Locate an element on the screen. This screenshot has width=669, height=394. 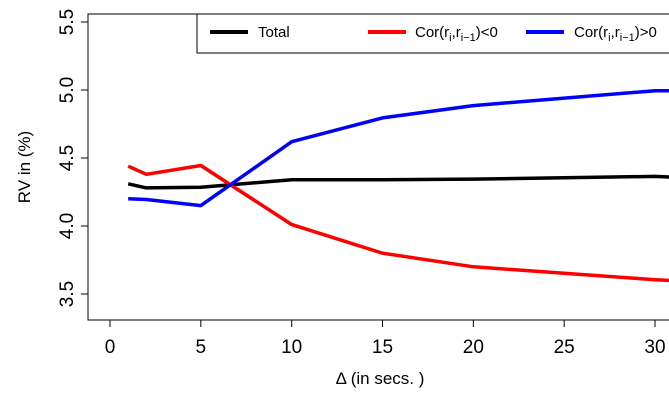
legend-label-negative: Cor(ri,ri−1)<0 is located at coordinates (456, 34).